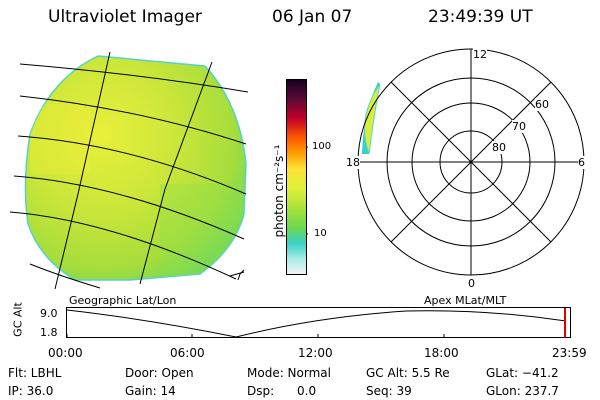 The width and height of the screenshot is (600, 400). I want to click on instrument-title: Ultraviolet Imager, so click(125, 17).